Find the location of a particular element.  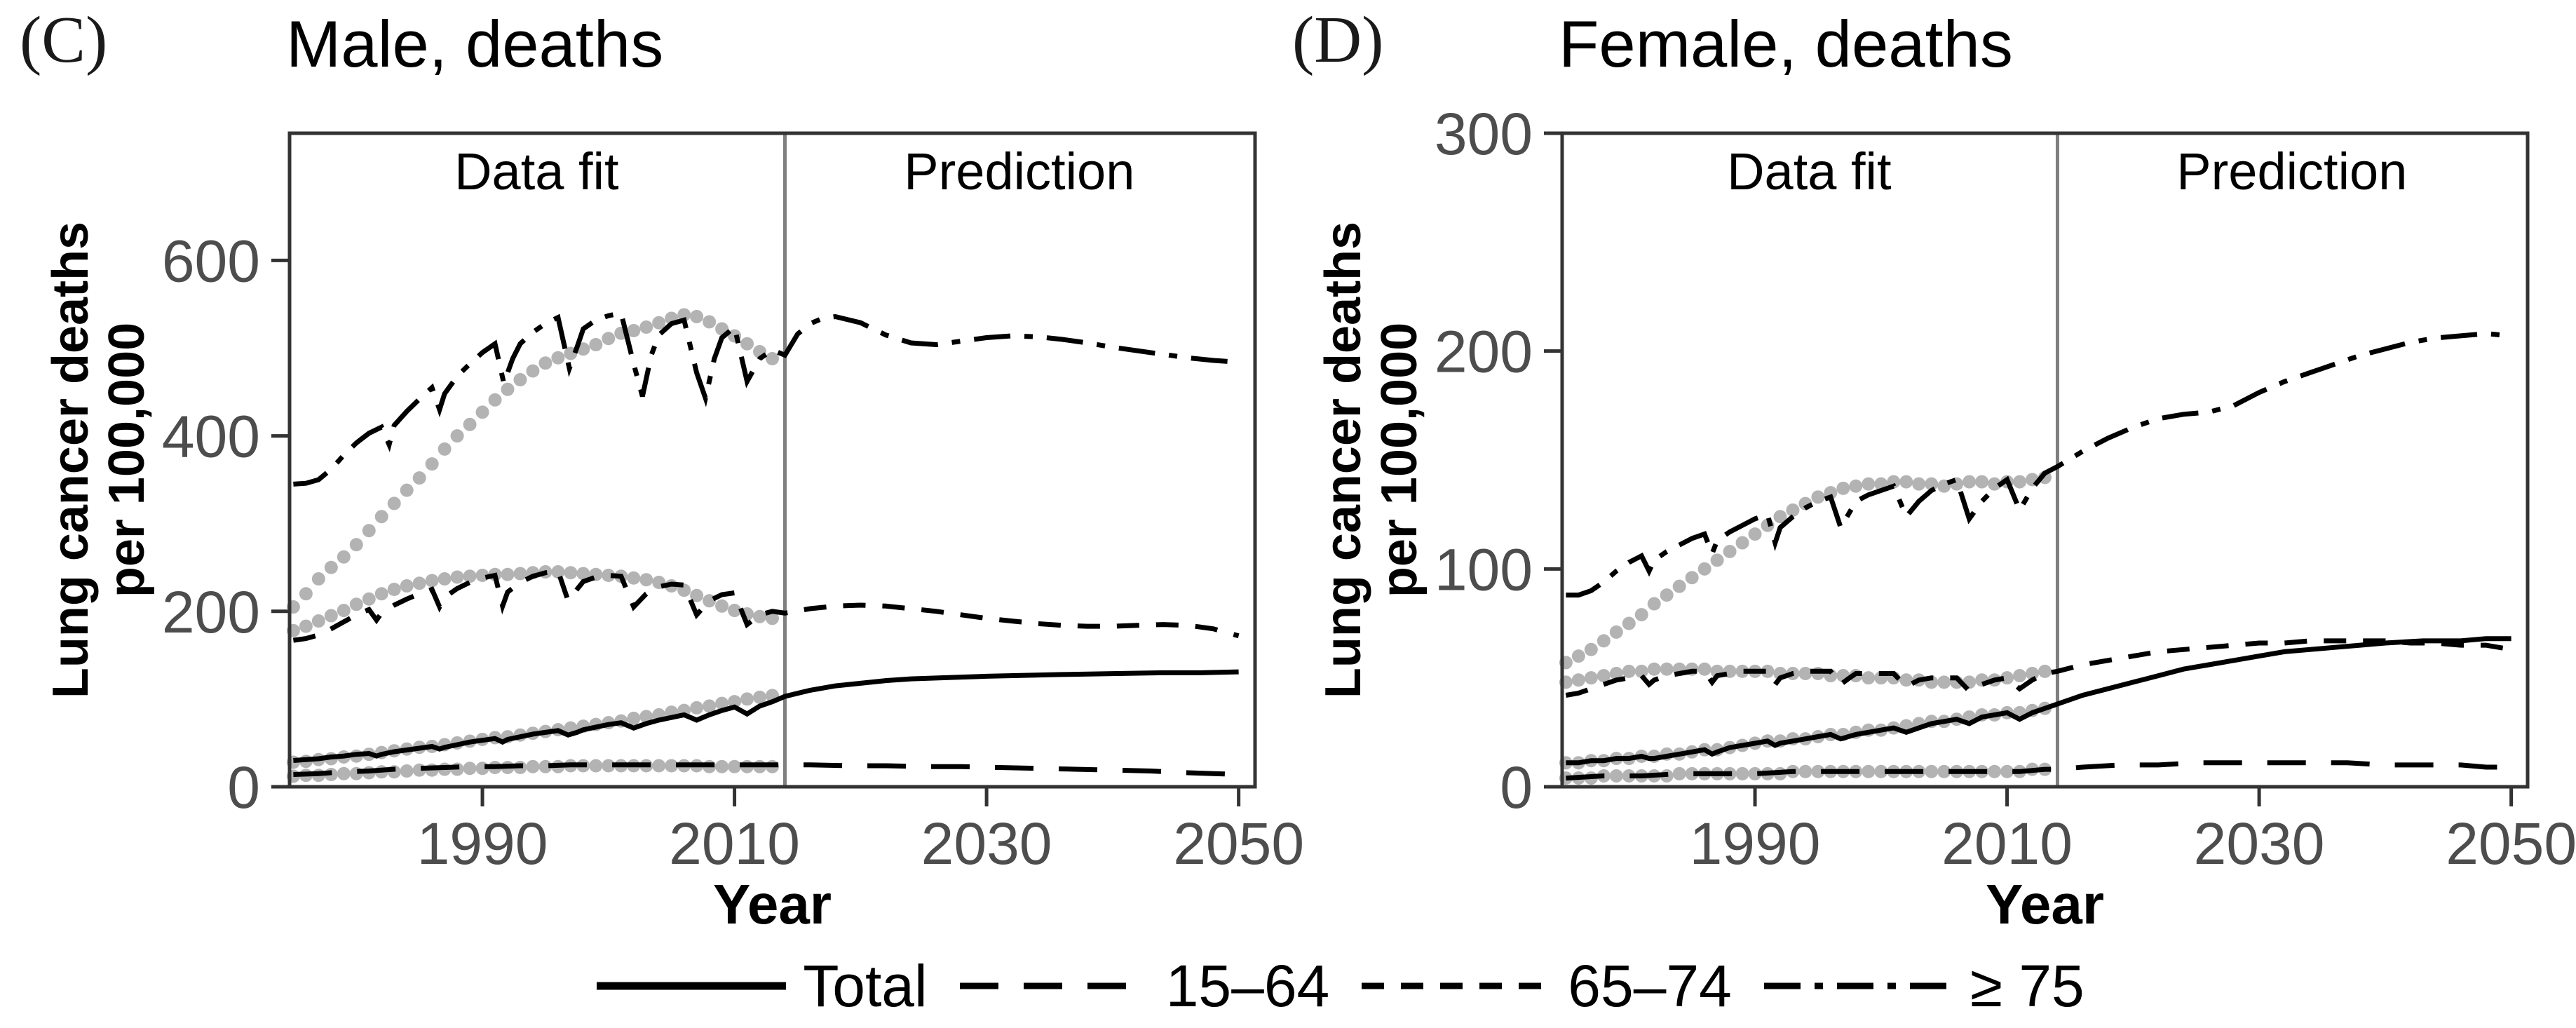

female-y-axis: 0 100 200 300 is located at coordinates (1499, 461).